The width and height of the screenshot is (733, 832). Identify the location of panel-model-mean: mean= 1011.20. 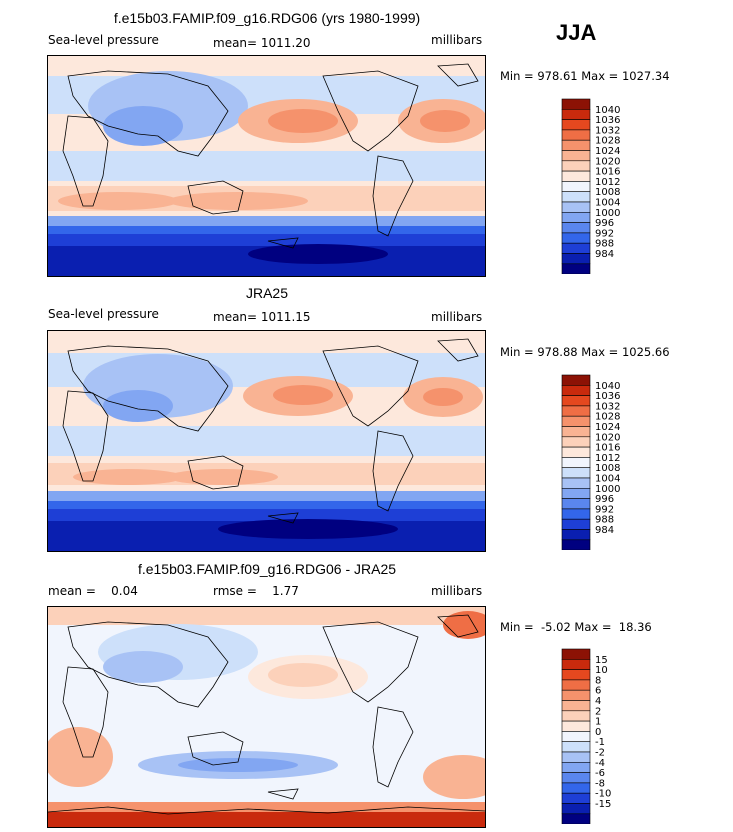
(262, 43).